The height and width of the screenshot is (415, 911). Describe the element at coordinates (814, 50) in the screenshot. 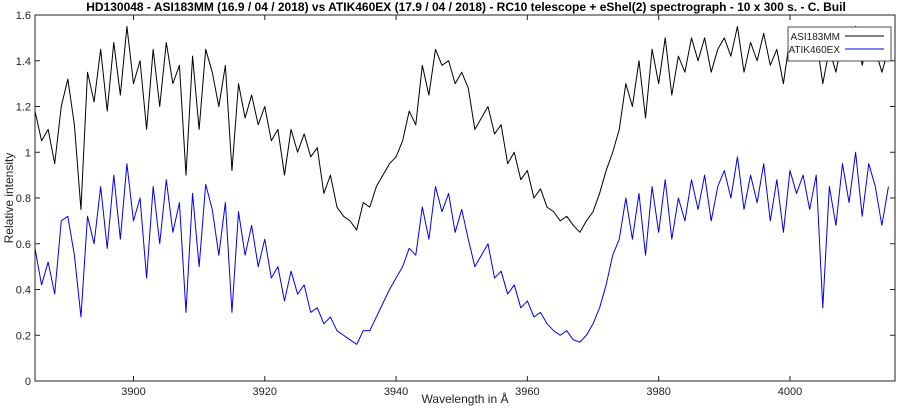

I see `legend-label: ATIK460EX` at that location.